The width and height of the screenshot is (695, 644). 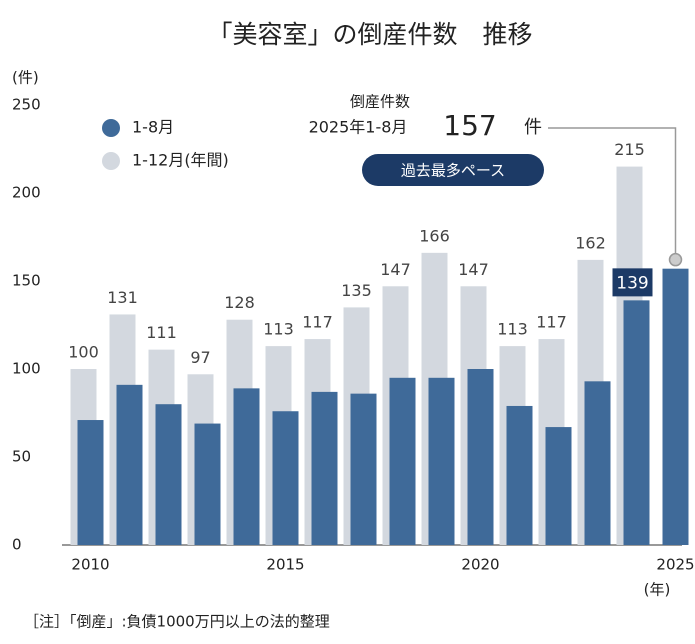 What do you see at coordinates (25, 78) in the screenshot?
I see `y-unit: (件)` at bounding box center [25, 78].